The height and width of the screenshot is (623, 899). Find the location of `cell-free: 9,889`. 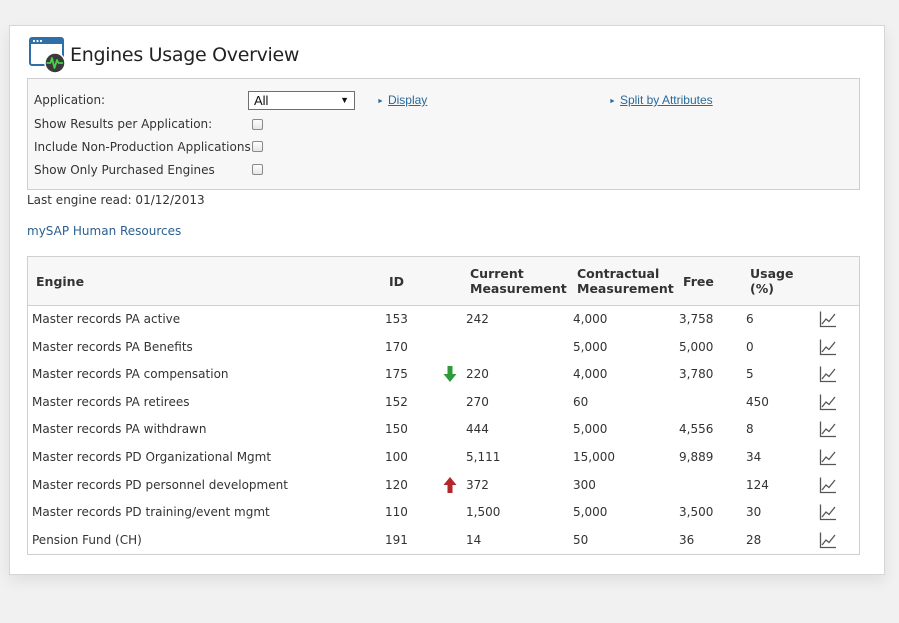

cell-free: 9,889 is located at coordinates (696, 457).